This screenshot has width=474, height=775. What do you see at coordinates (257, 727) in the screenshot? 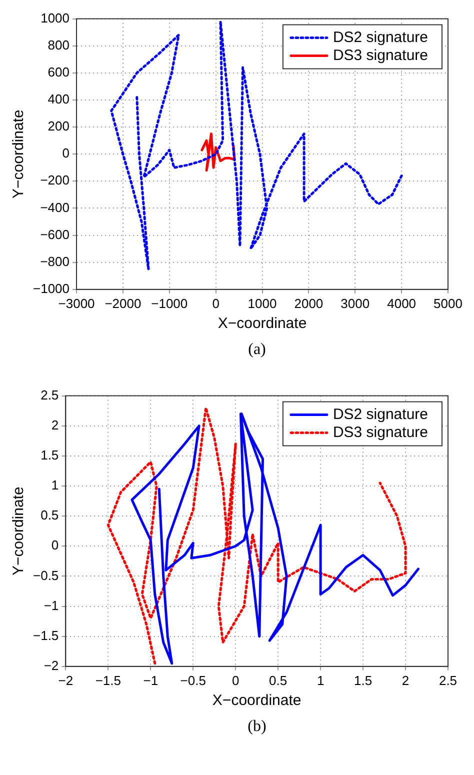
I see `text: (b)` at bounding box center [257, 727].